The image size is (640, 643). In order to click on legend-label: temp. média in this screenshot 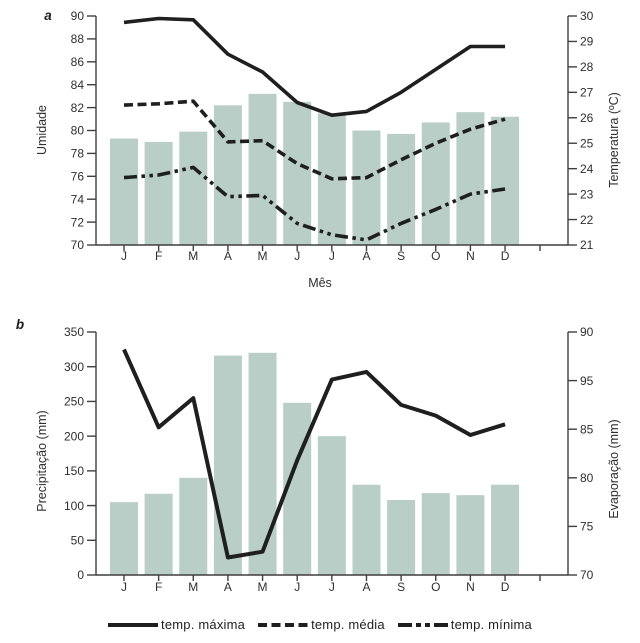, I will do `click(348, 624)`.